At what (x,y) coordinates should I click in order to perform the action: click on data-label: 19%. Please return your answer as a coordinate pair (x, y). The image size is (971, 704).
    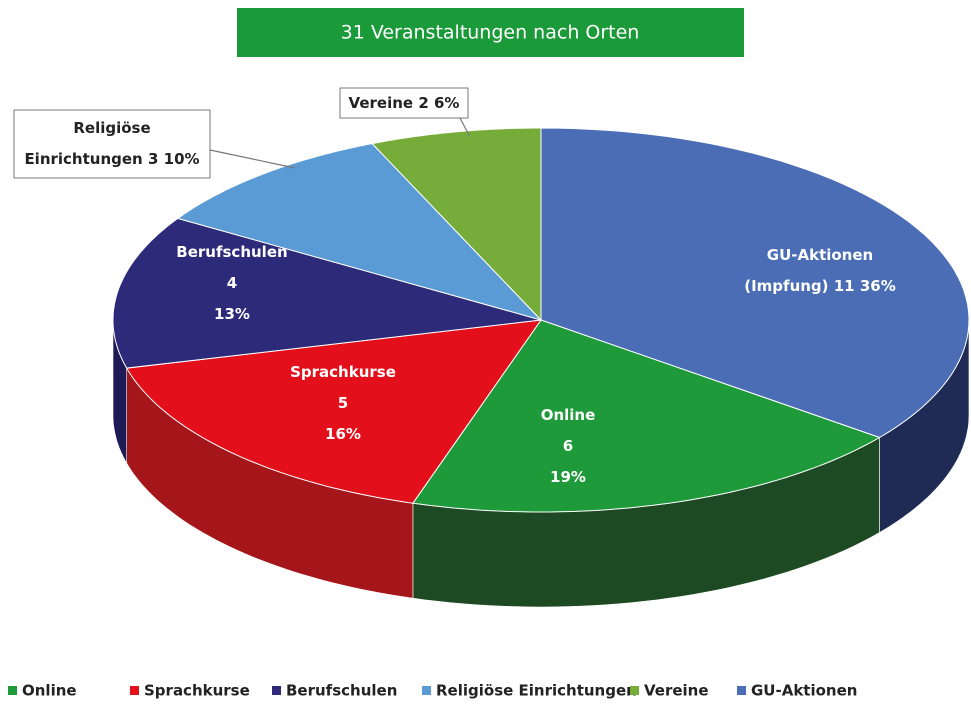
    Looking at the image, I should click on (568, 477).